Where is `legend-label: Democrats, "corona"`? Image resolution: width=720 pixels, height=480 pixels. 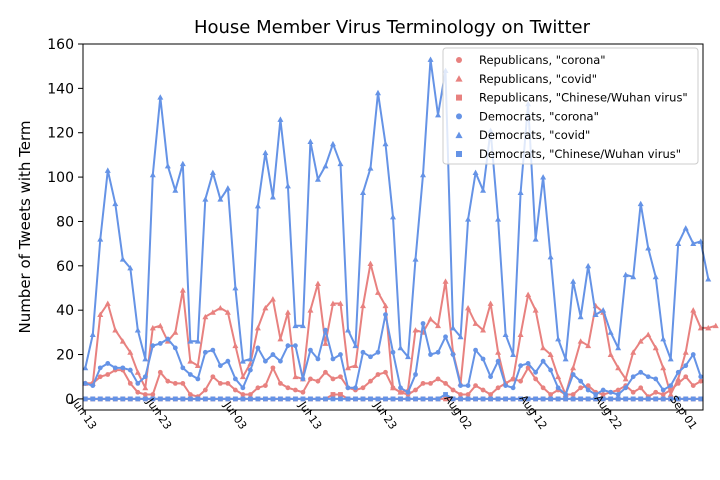 legend-label: Democrats, "corona" is located at coordinates (539, 116).